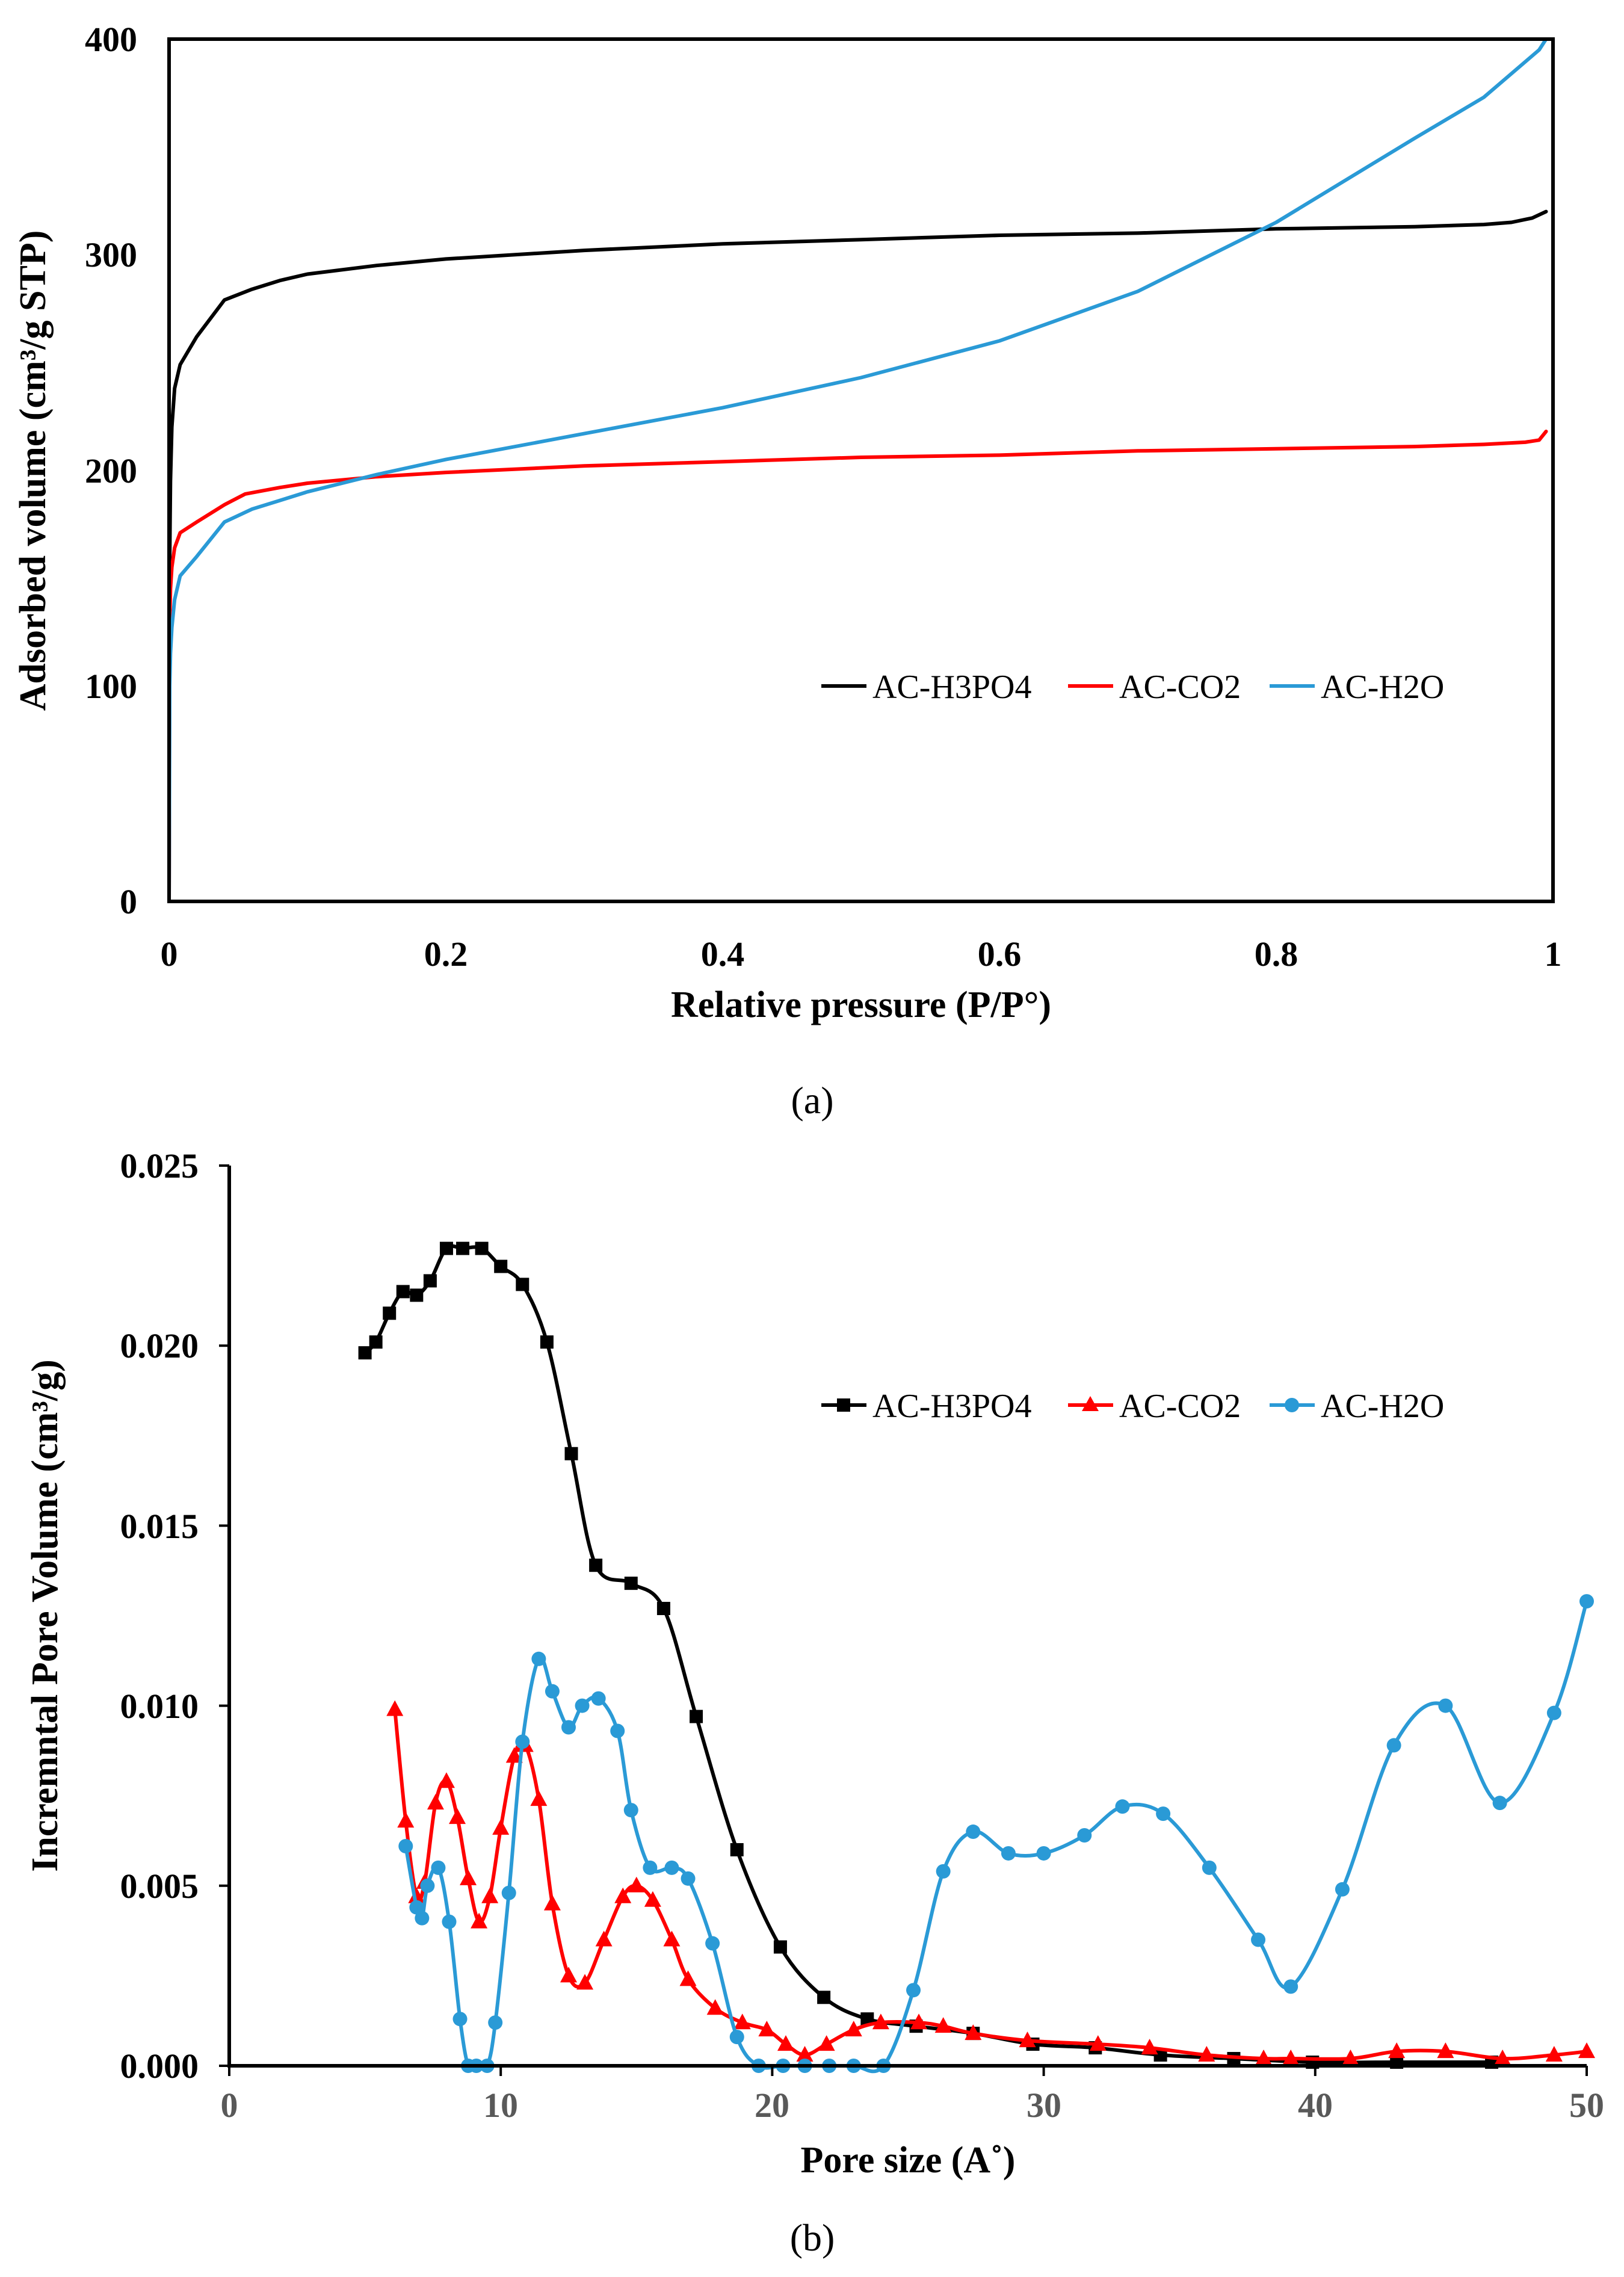 The width and height of the screenshot is (1624, 2277). What do you see at coordinates (908, 2160) in the screenshot?
I see `panel-b-x-axis-title: Pore size (A˚)` at bounding box center [908, 2160].